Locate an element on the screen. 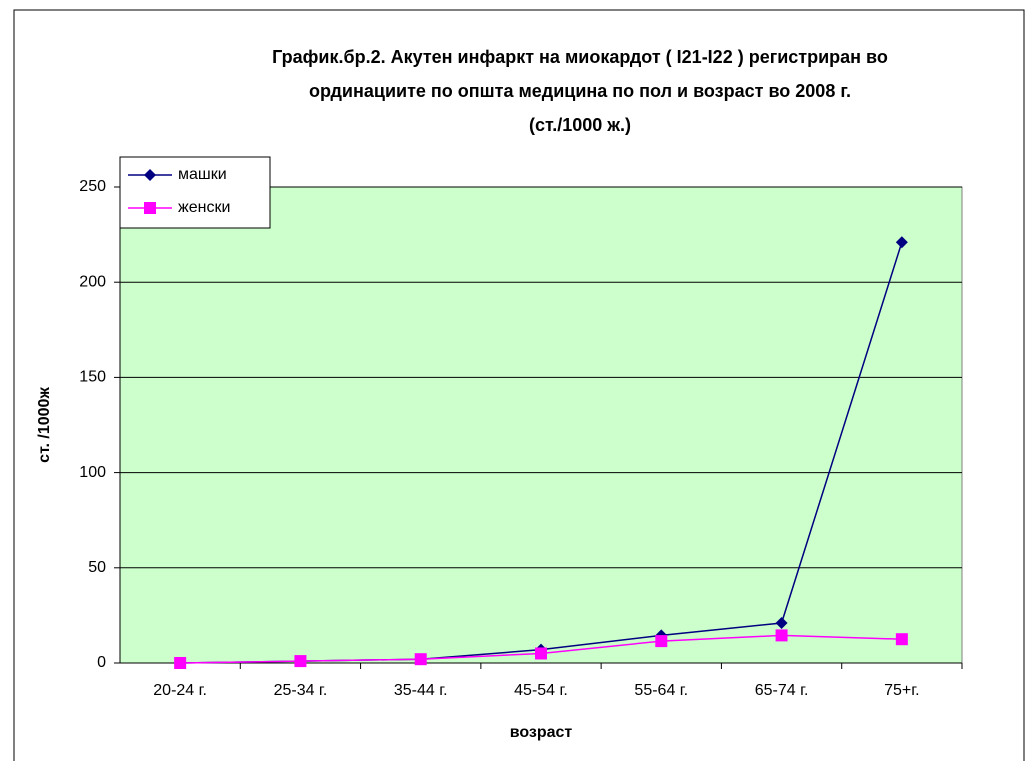 This screenshot has width=1032, height=761. y-tick-label: 0 is located at coordinates (101, 662).